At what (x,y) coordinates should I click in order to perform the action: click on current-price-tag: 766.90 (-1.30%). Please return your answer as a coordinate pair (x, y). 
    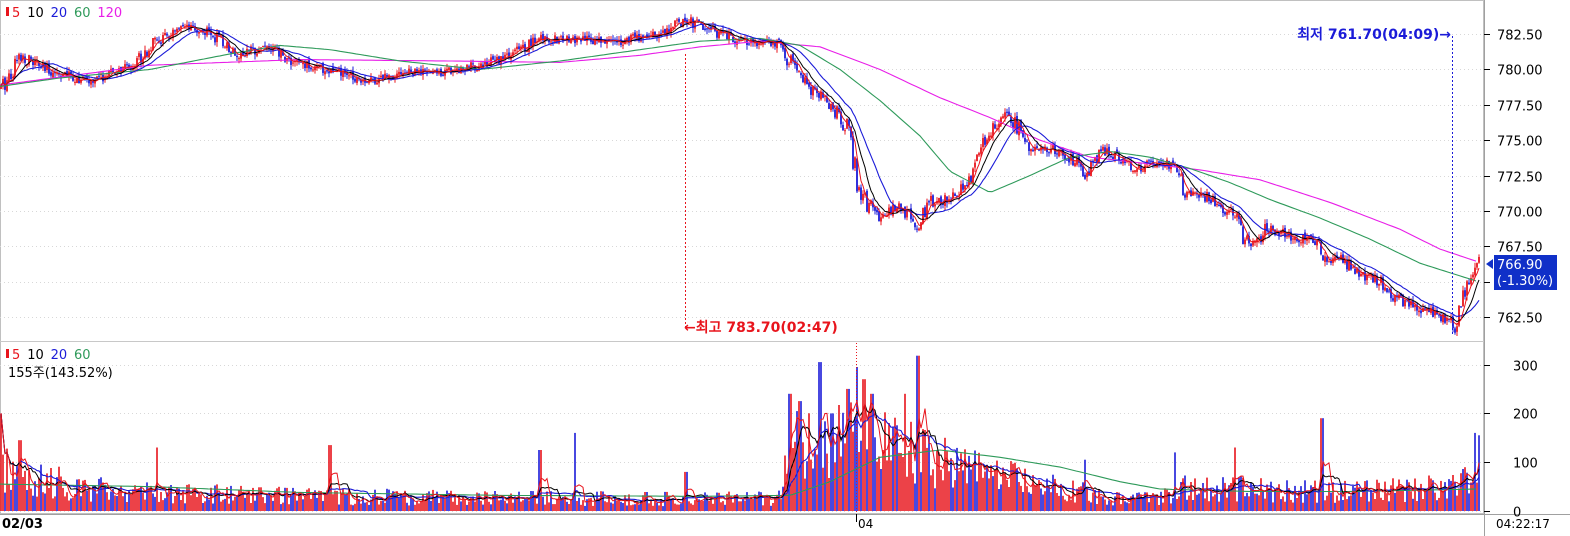
    Looking at the image, I should click on (1521, 272).